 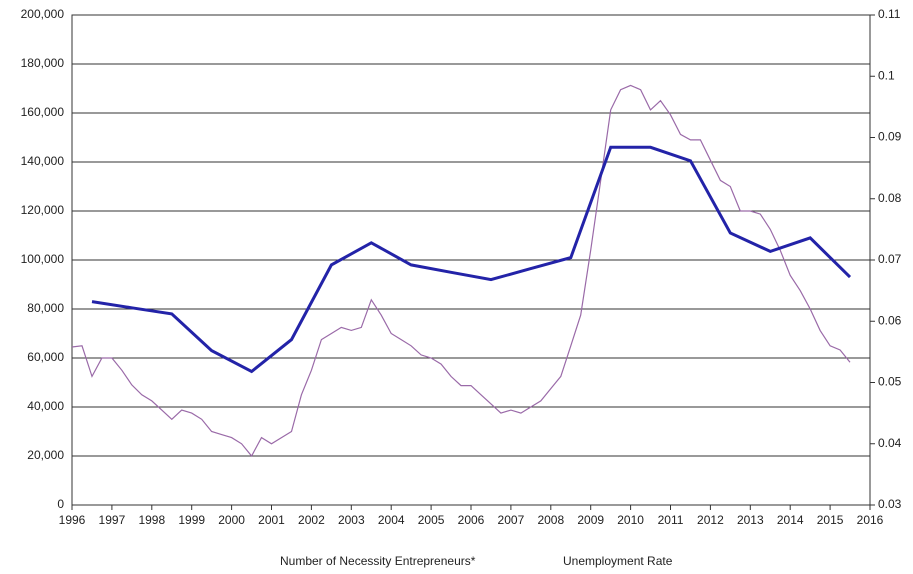 What do you see at coordinates (43, 161) in the screenshot?
I see `y-tick-label: 140,000` at bounding box center [43, 161].